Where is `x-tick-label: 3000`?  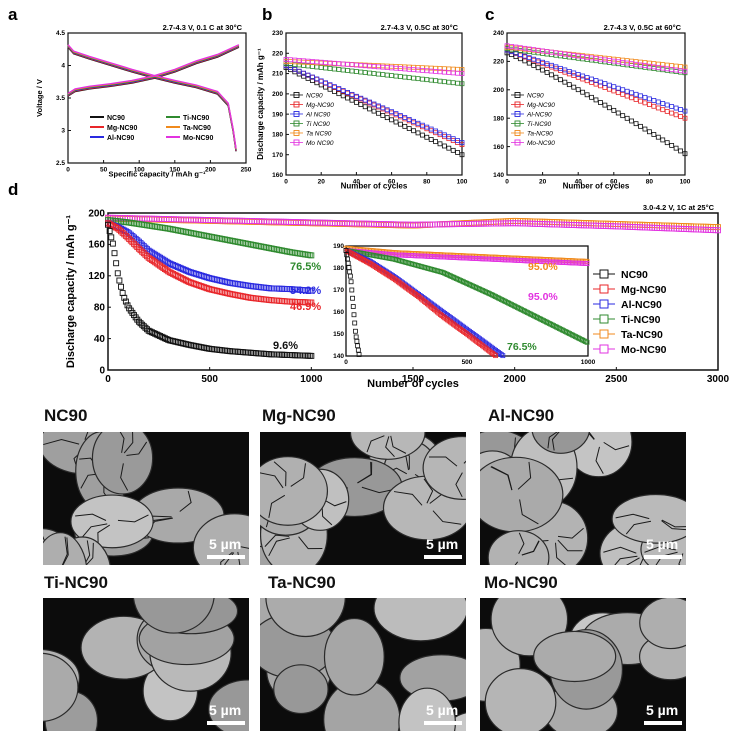
x-tick-label: 3000 is located at coordinates (718, 379).